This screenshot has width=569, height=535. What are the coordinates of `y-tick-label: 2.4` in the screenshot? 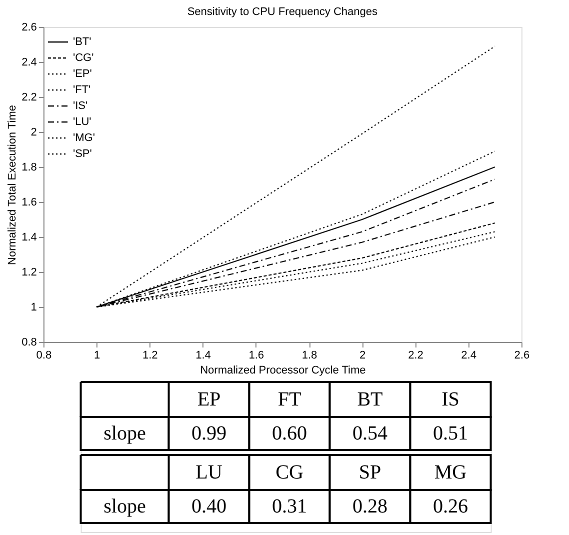 It's located at (29, 62).